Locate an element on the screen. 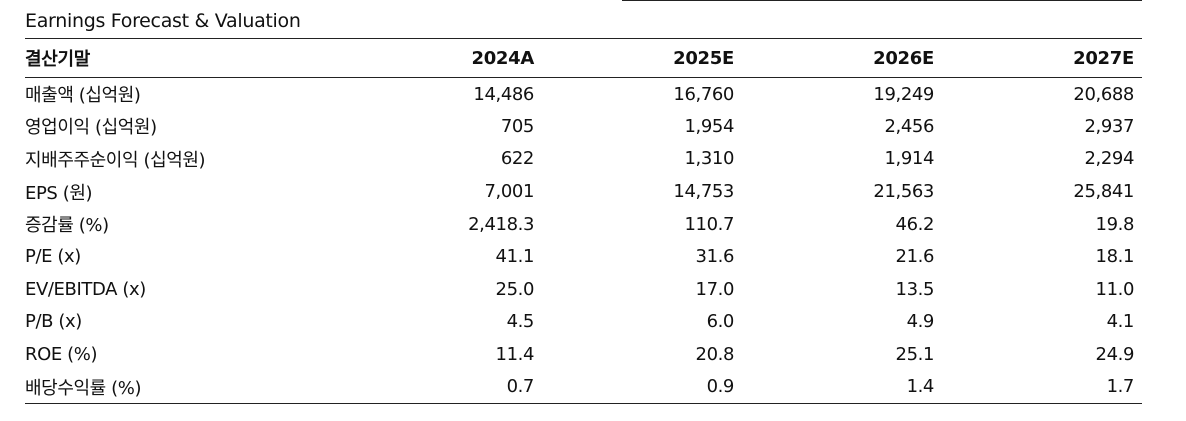 This screenshot has height=421, width=1186. row-label: 증감률 (%) is located at coordinates (67, 226).